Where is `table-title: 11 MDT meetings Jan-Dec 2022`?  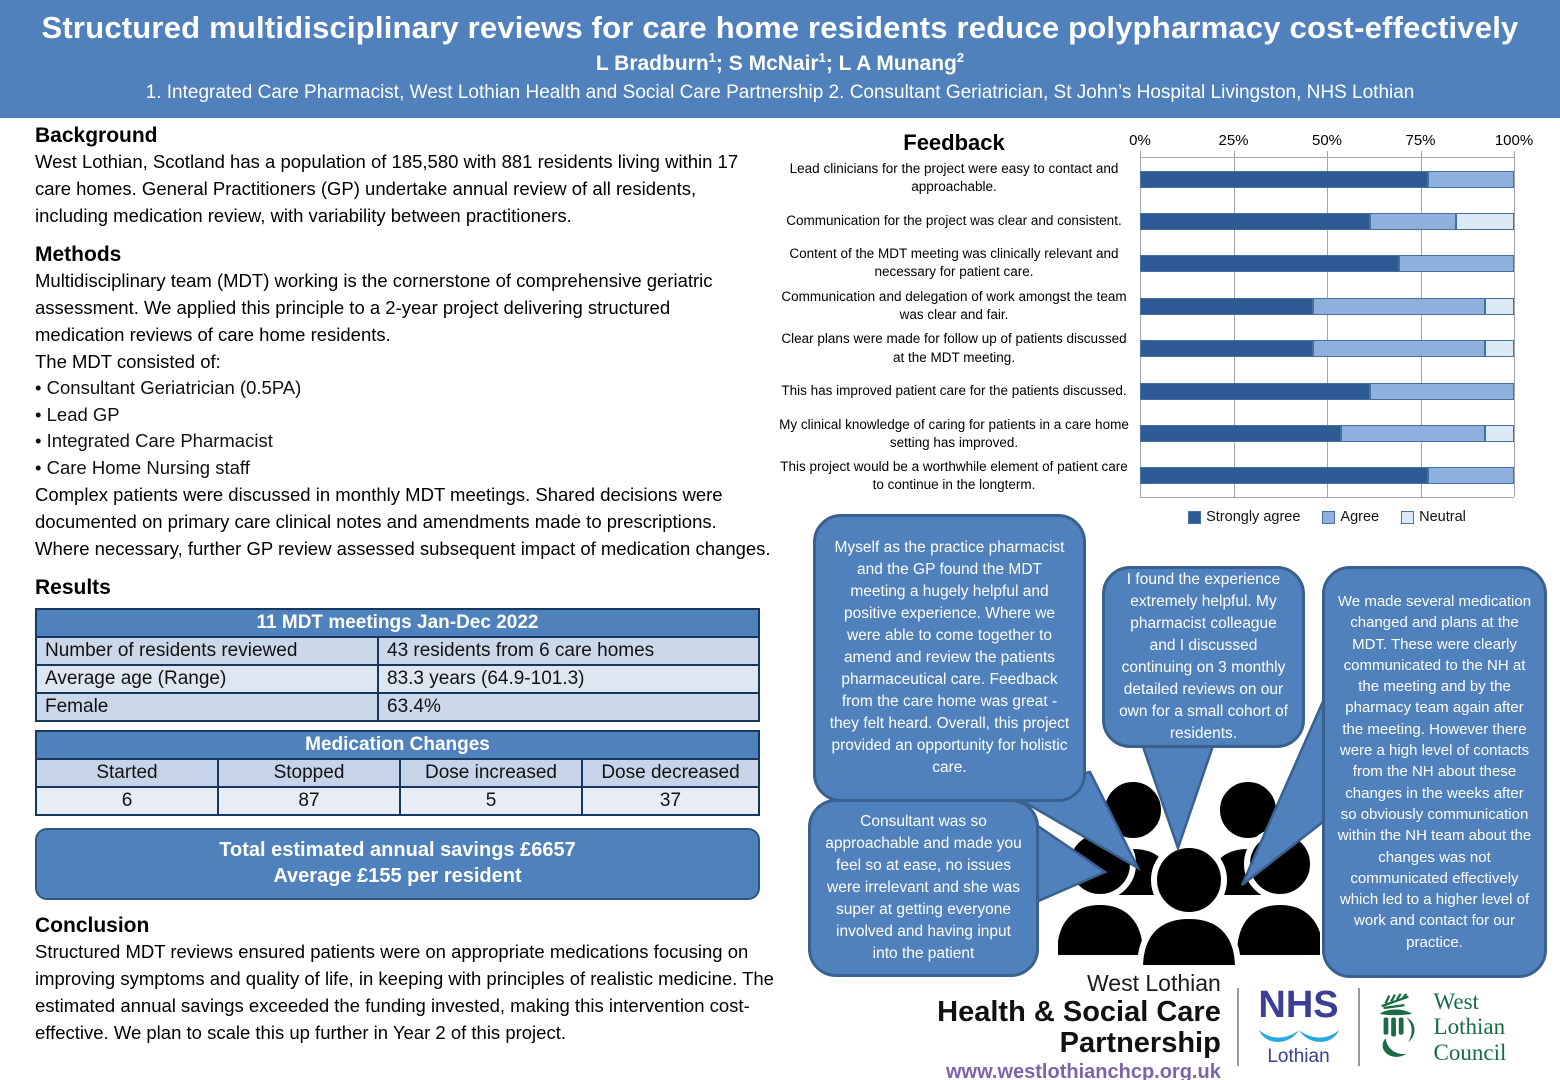 table-title: 11 MDT meetings Jan-Dec 2022 is located at coordinates (397, 623).